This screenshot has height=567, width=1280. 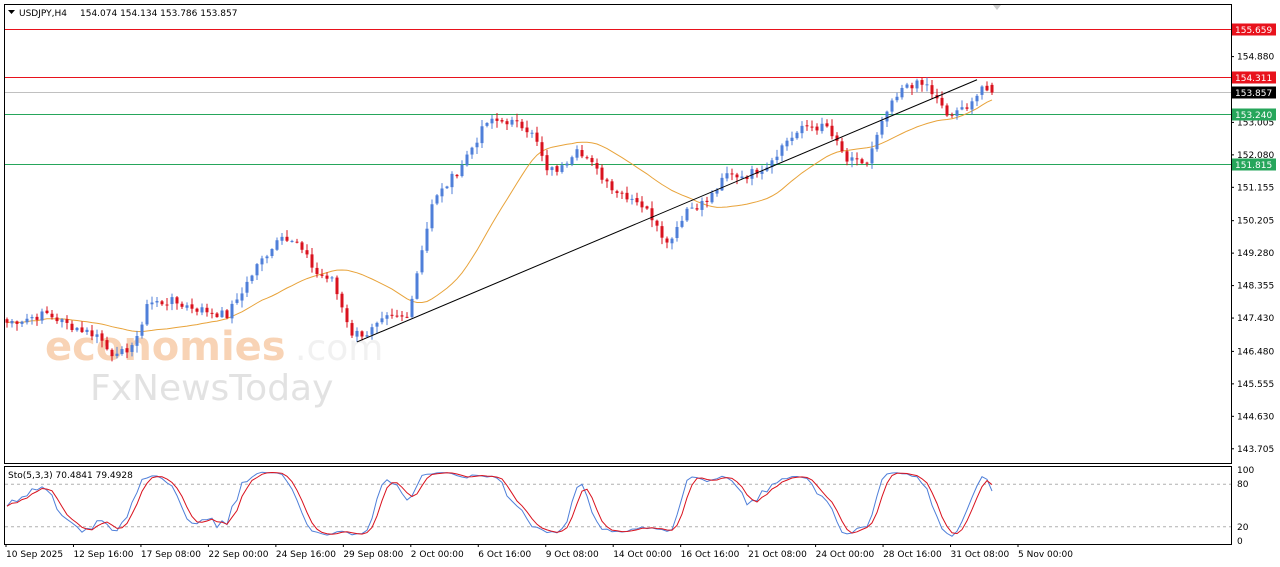 I want to click on price-tick-label: 144.630, so click(x=1255, y=417).